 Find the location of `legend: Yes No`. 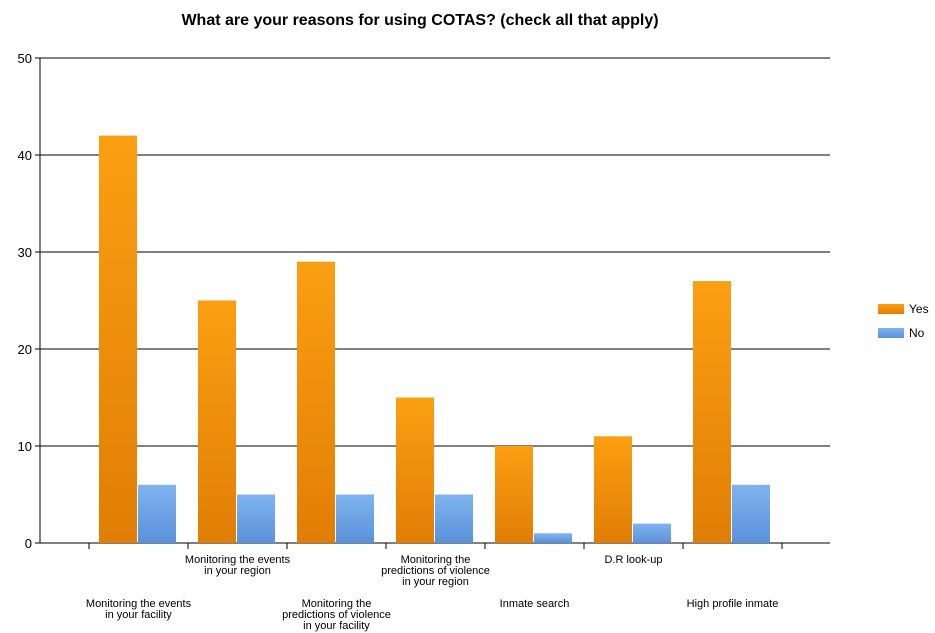

legend: Yes No is located at coordinates (903, 321).